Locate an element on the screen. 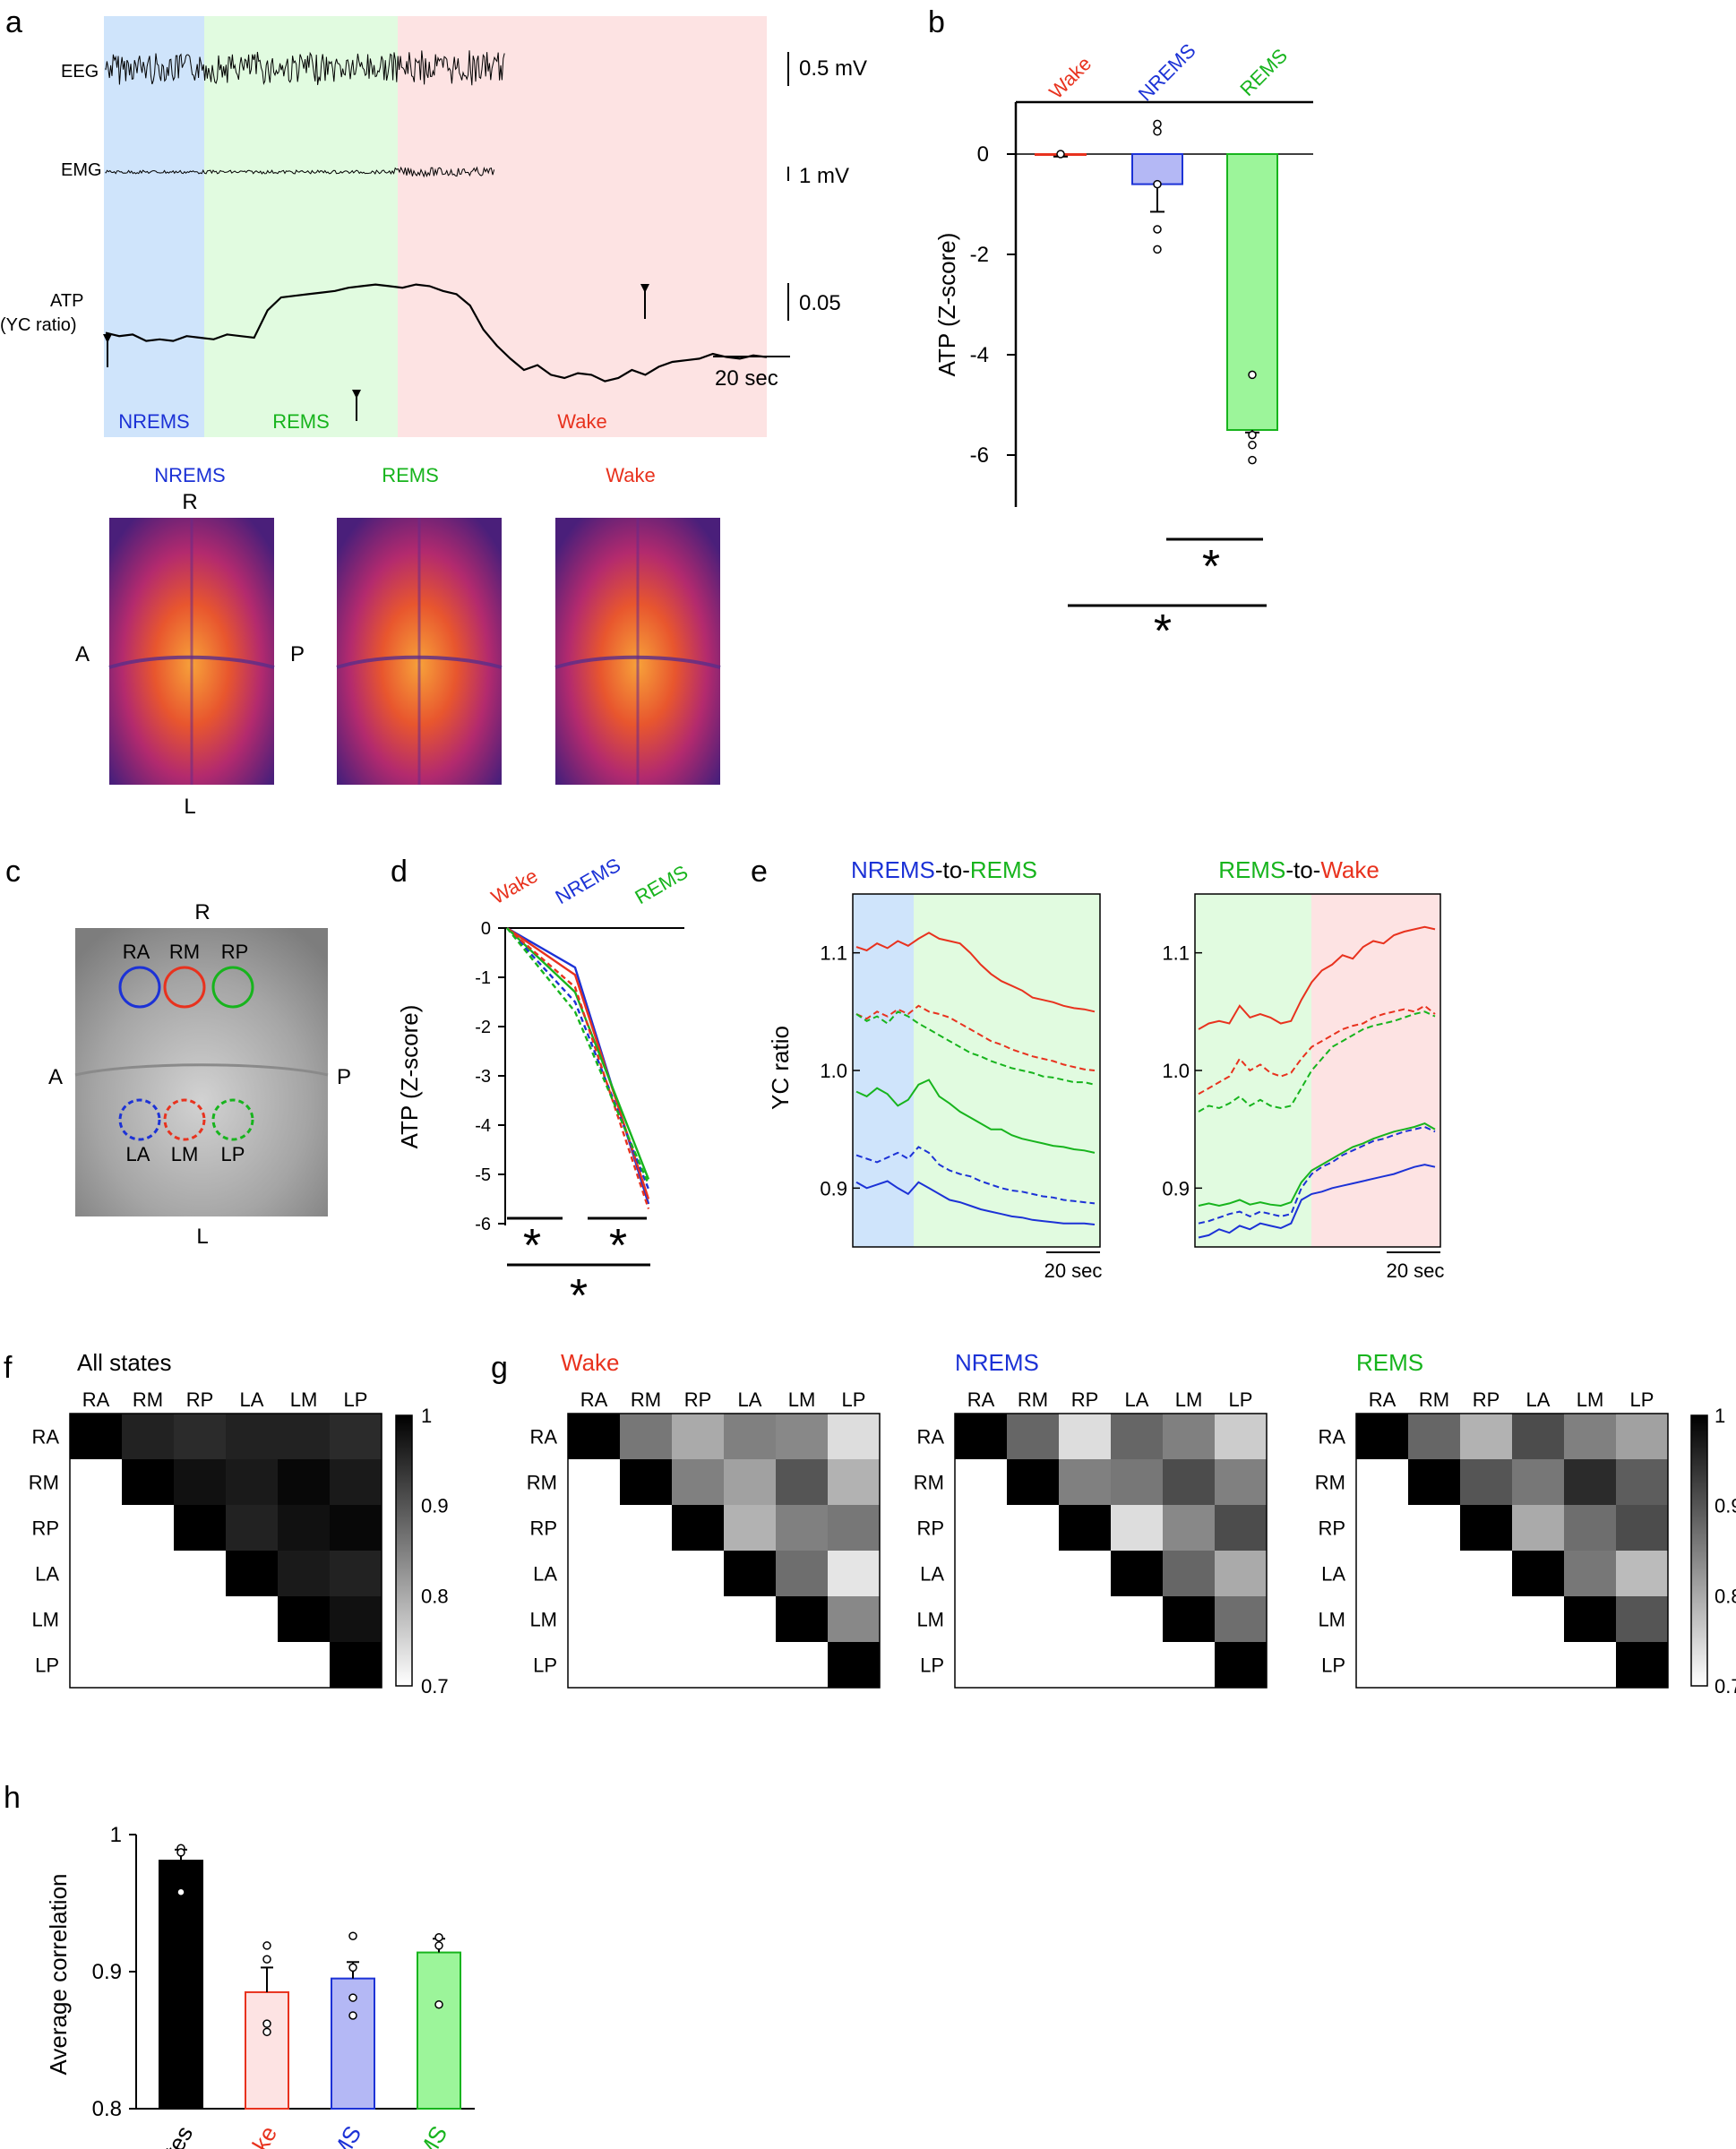 Image resolution: width=1736 pixels, height=2149 pixels. g-heatmap-rems: RA RA RM RM RP RP LA LA LM LM LP LP is located at coordinates (1492, 1538).